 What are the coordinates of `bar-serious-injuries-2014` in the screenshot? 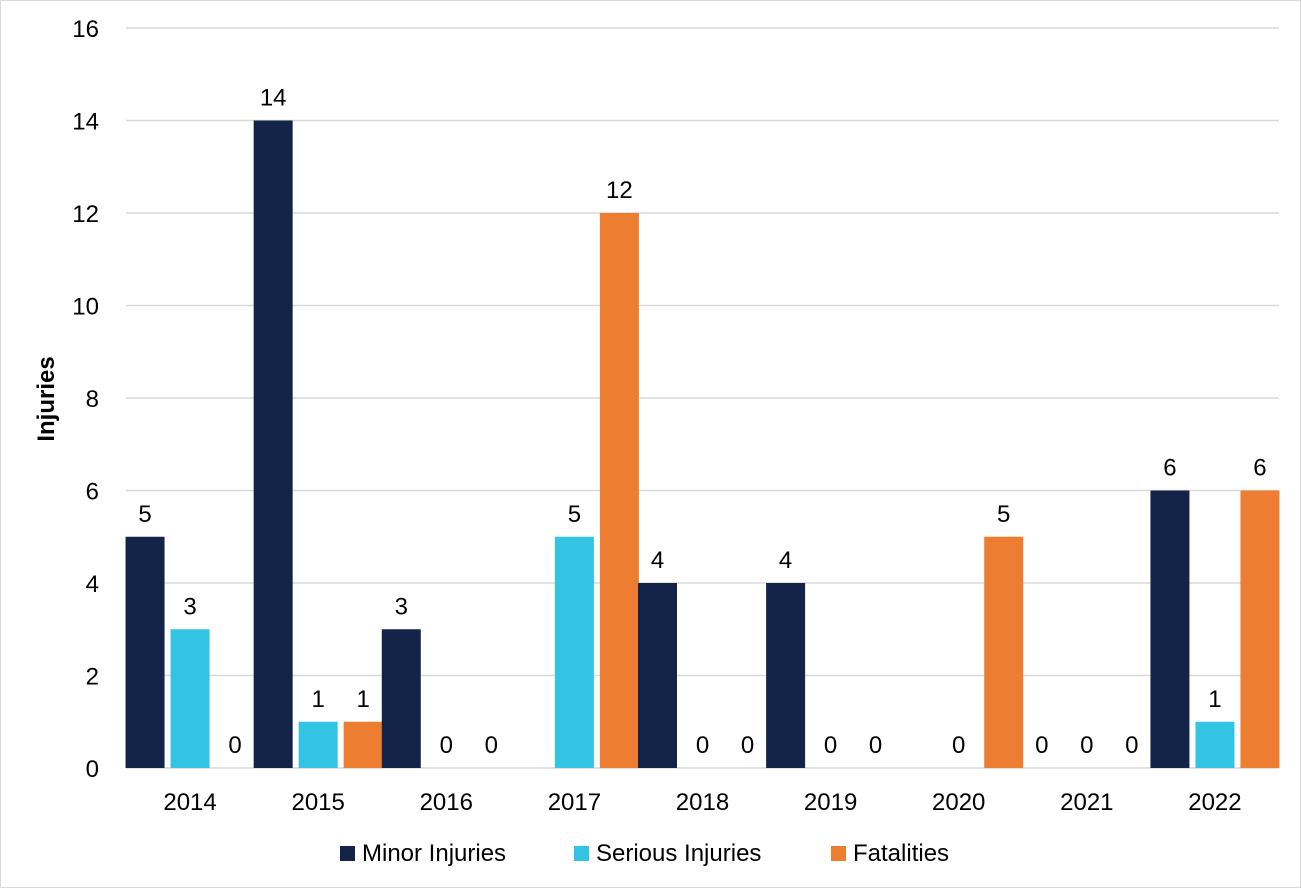 It's located at (190, 698).